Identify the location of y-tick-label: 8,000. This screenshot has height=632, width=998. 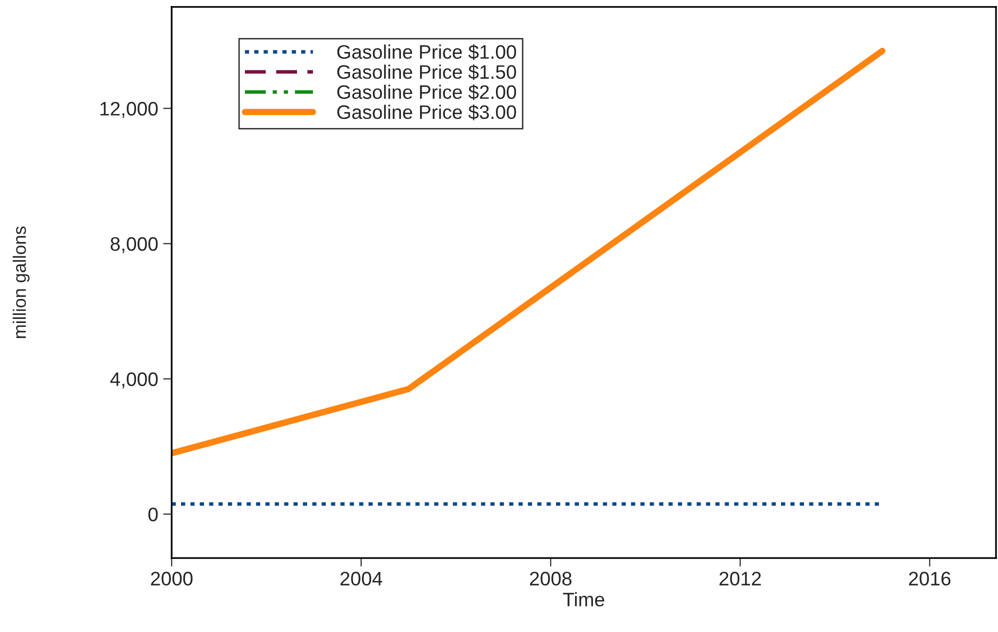
(134, 245).